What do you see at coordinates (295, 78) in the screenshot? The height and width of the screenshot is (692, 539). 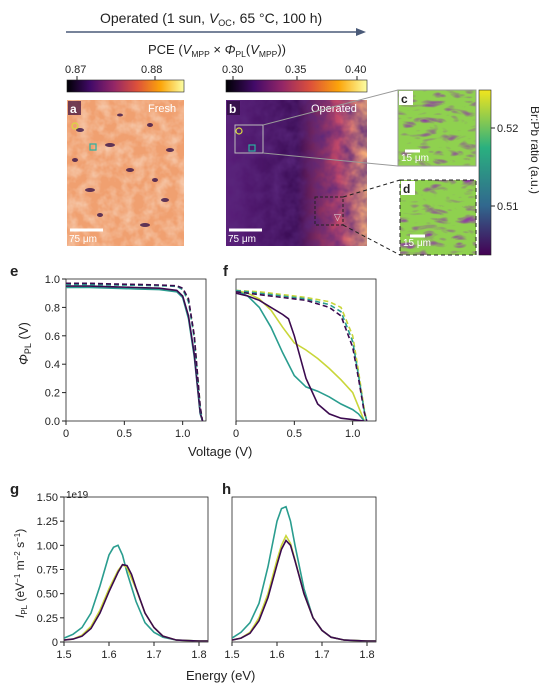 I see `colorbar-b: 0.30 0.35 0.40` at bounding box center [295, 78].